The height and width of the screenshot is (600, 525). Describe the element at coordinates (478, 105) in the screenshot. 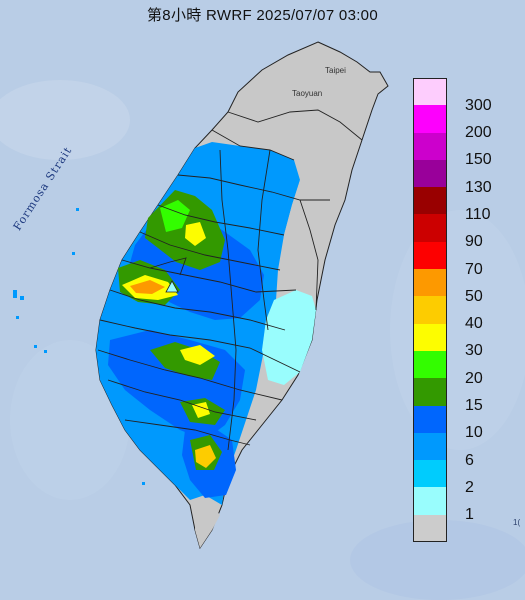

I see `legend-label: 300` at that location.